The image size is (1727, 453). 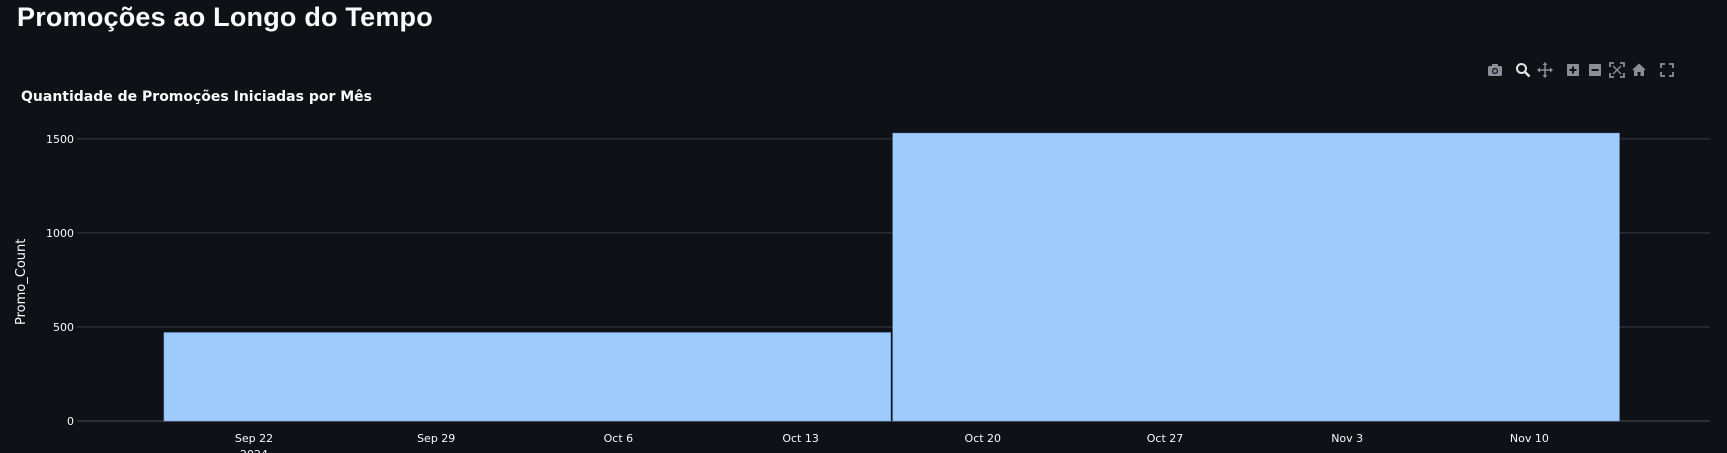 What do you see at coordinates (60, 233) in the screenshot?
I see `y-tick-label: 1000` at bounding box center [60, 233].